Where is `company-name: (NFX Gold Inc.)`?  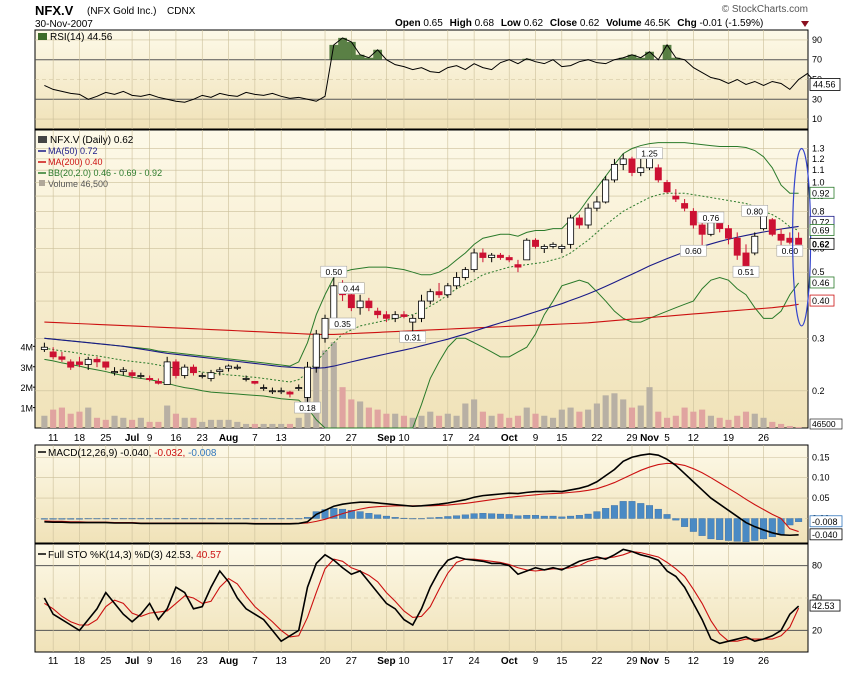
company-name: (NFX Gold Inc.) is located at coordinates (121, 11).